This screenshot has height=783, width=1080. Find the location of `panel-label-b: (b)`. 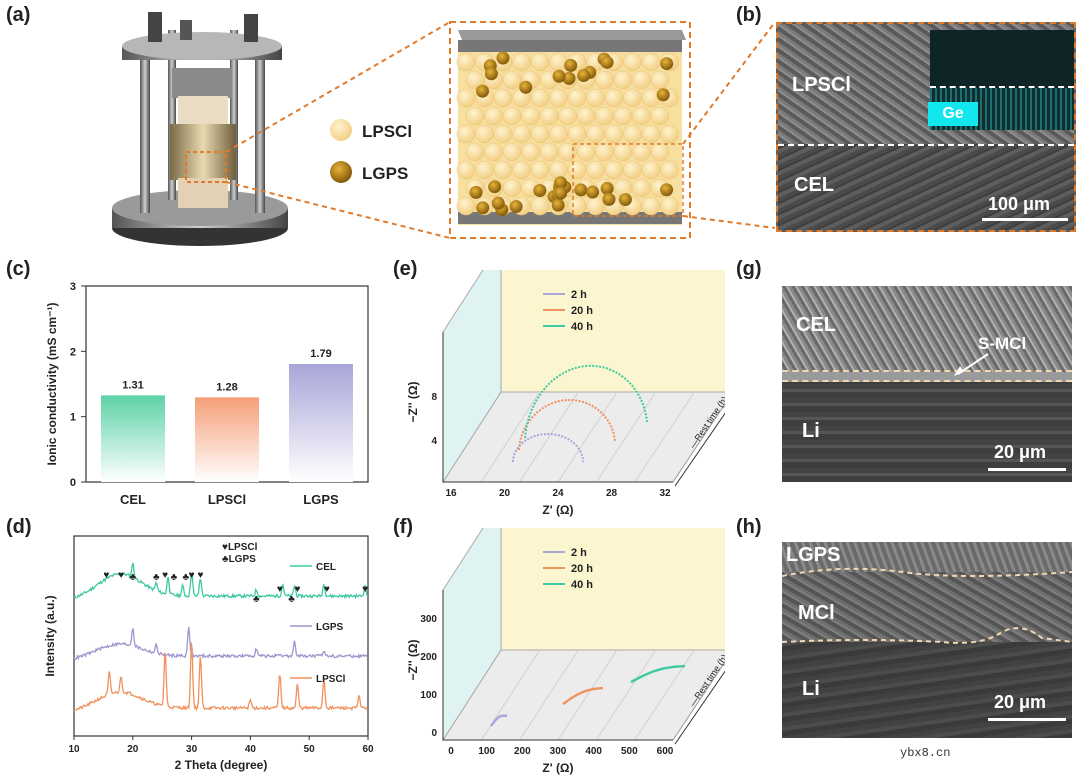

panel-label-b: (b) is located at coordinates (749, 15).